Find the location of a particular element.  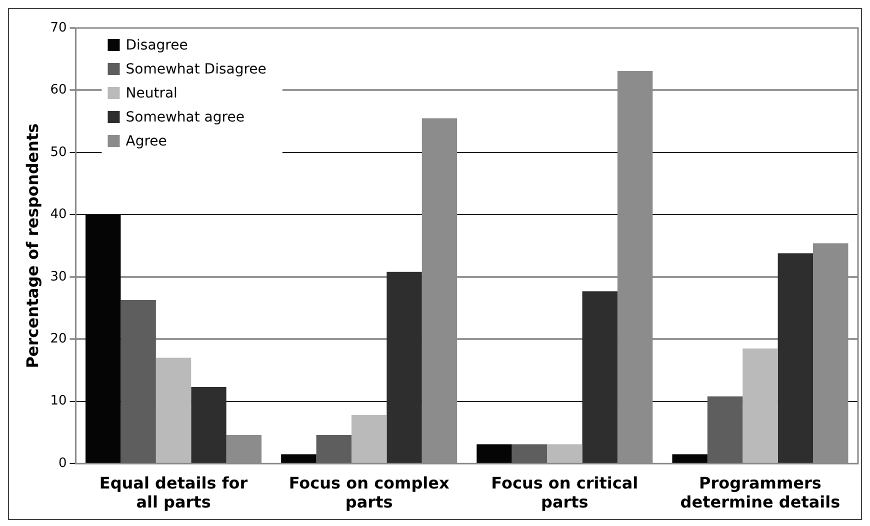

y-tick-label: 20 is located at coordinates (58, 339).